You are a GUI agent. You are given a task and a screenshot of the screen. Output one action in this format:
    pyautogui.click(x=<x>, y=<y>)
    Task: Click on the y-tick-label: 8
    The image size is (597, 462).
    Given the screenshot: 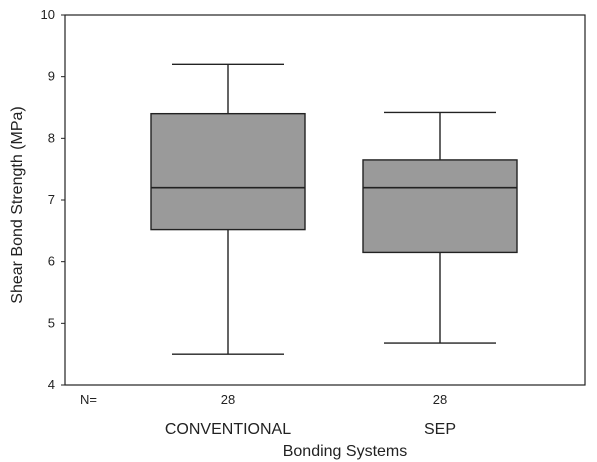 What is the action you would take?
    pyautogui.click(x=51, y=137)
    